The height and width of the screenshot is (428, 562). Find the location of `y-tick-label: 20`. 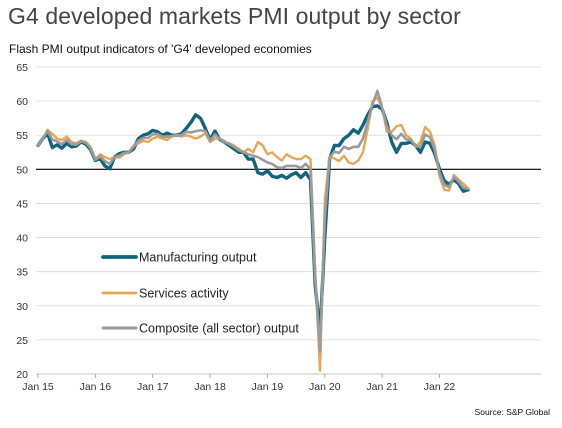

y-tick-label: 20 is located at coordinates (22, 375).